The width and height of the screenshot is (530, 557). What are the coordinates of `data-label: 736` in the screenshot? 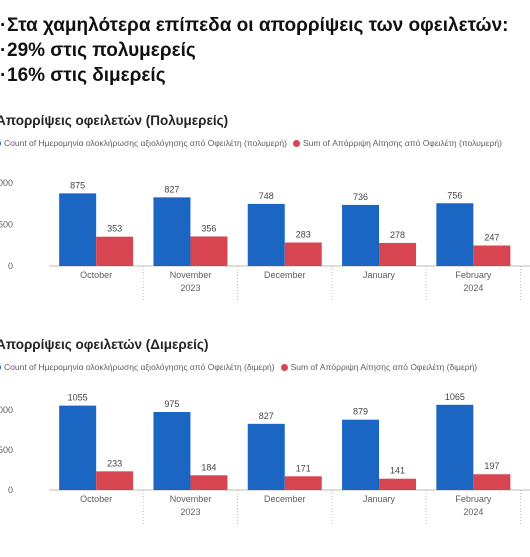 It's located at (360, 197).